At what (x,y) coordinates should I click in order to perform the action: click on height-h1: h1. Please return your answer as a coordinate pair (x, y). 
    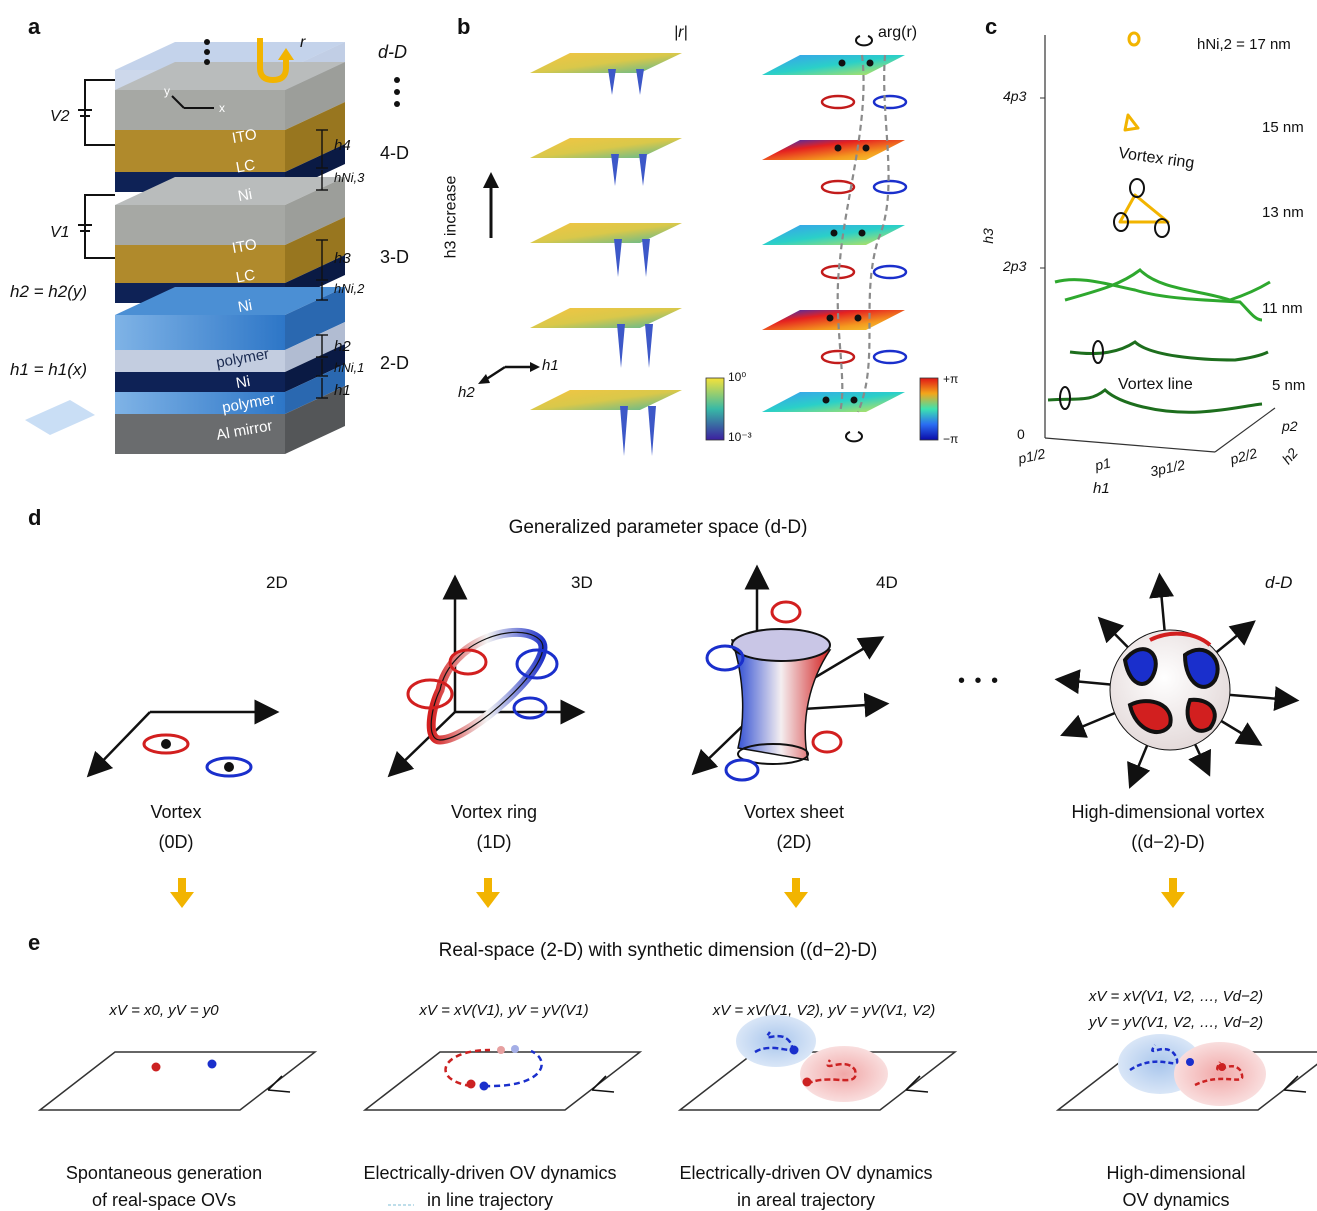
    Looking at the image, I should click on (342, 390).